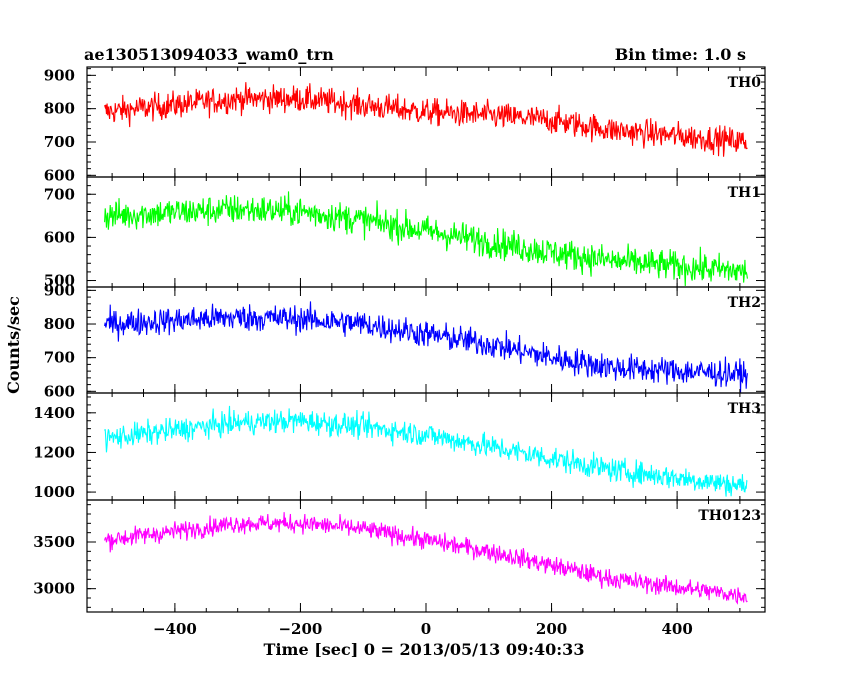 Image resolution: width=850 pixels, height=680 pixels. What do you see at coordinates (59, 281) in the screenshot?
I see `y-tick-label: 500` at bounding box center [59, 281].